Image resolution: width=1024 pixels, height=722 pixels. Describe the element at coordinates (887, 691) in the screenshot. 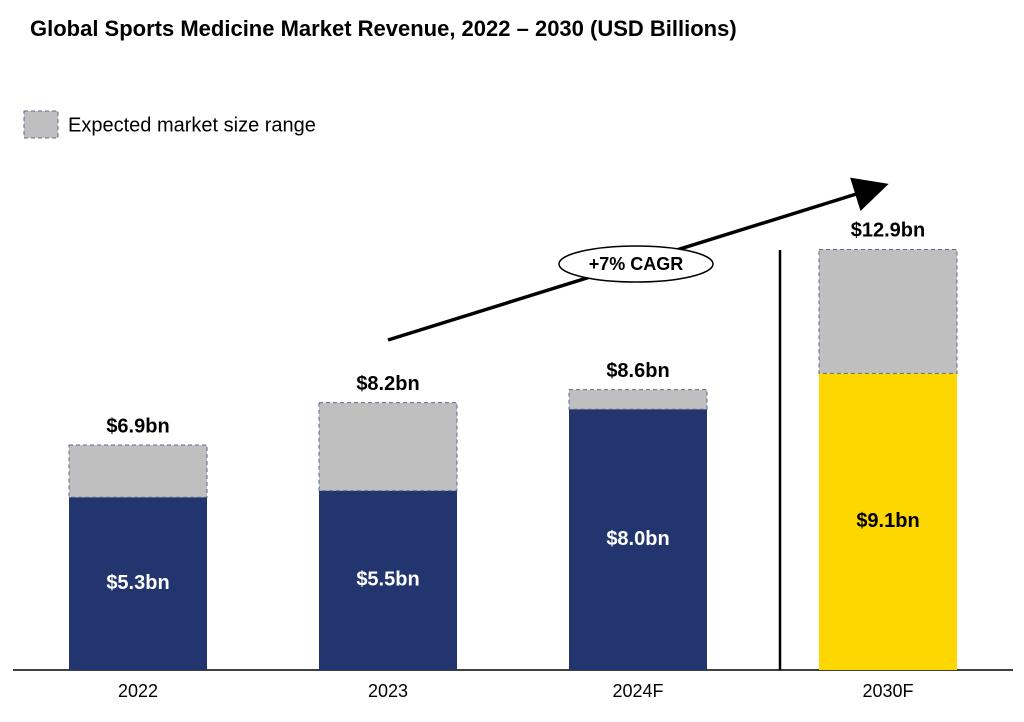

I see `x-tick-label: 2030F` at that location.